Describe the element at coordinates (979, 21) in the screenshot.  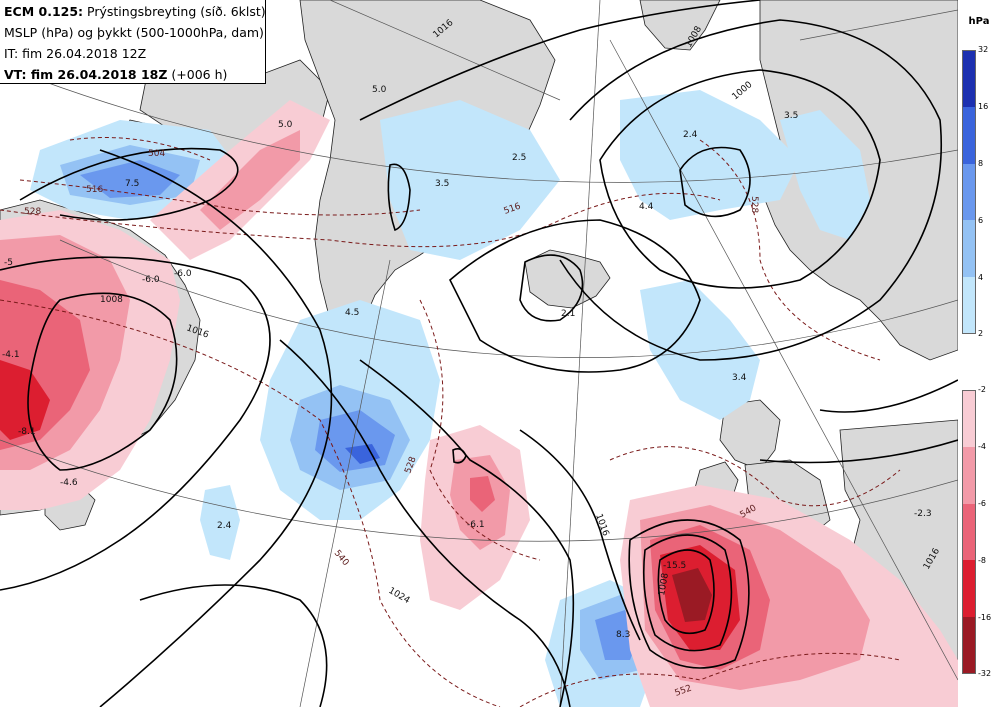
I see `legend-unit: hPa` at that location.